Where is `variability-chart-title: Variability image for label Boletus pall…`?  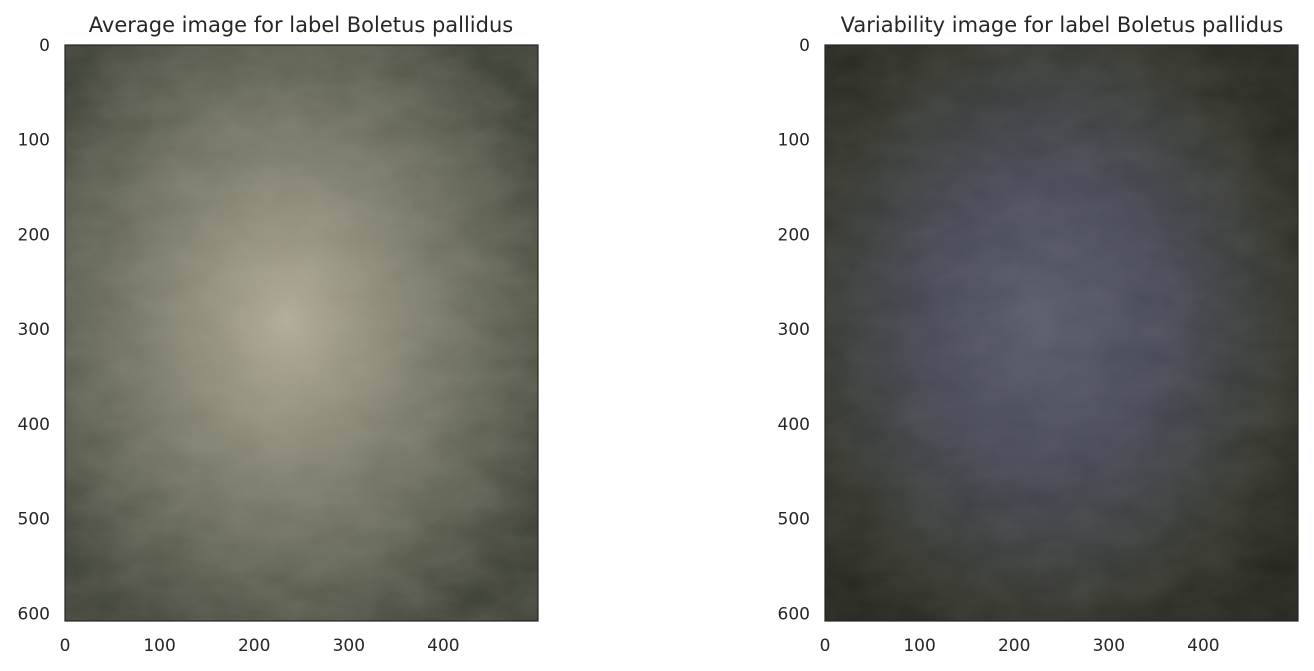
variability-chart-title: Variability image for label Boletus pall… is located at coordinates (1062, 25).